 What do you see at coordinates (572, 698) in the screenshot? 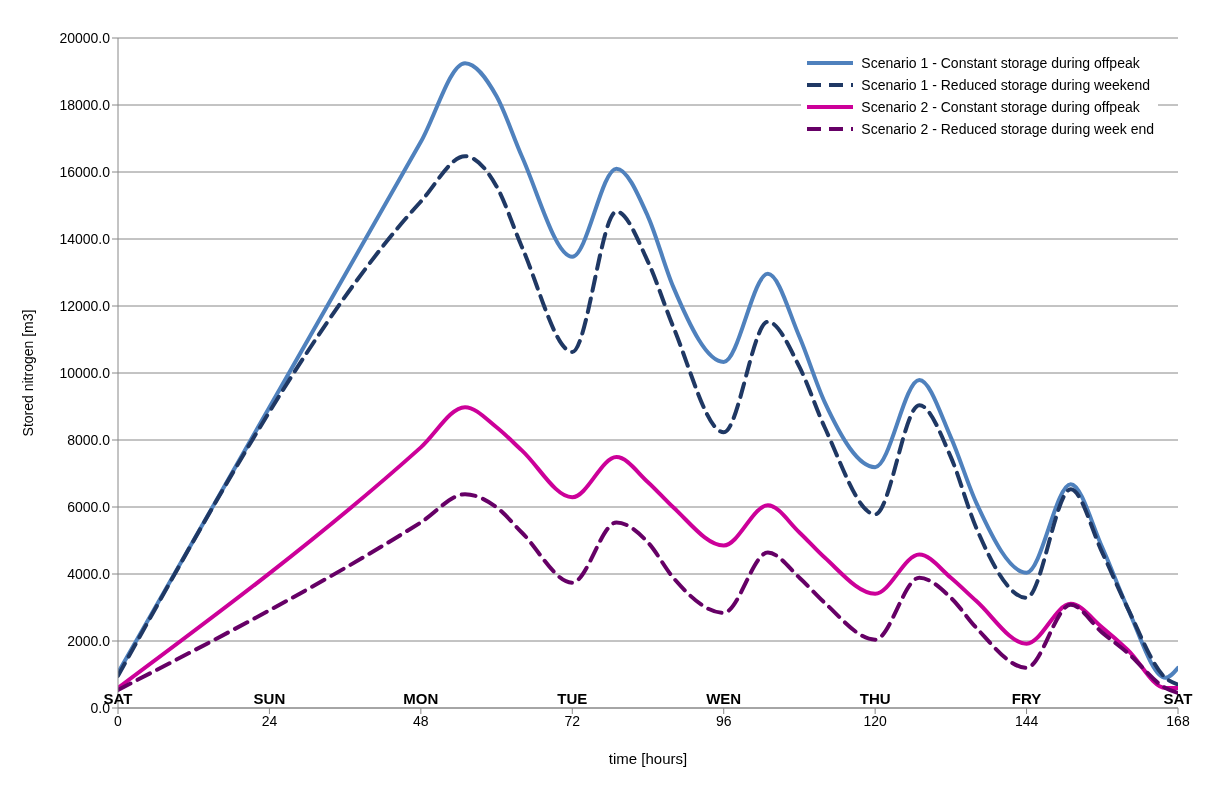
I see `annotation: TUE` at bounding box center [572, 698].